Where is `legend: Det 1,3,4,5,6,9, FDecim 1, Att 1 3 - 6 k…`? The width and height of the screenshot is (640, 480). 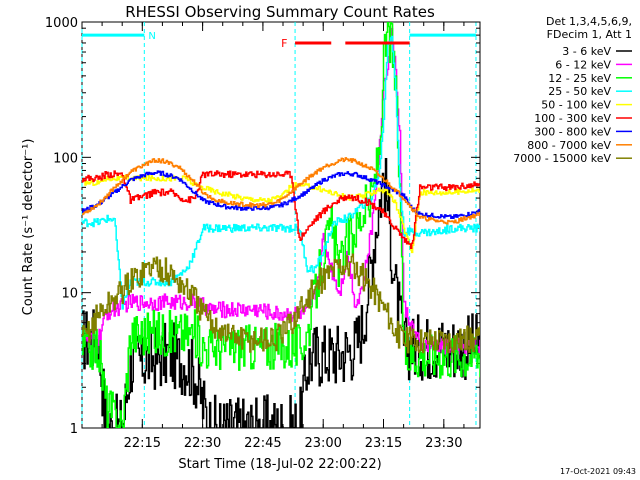 legend: Det 1,3,4,5,6,9, FDecim 1, Att 1 3 - 6 k… is located at coordinates (572, 90).